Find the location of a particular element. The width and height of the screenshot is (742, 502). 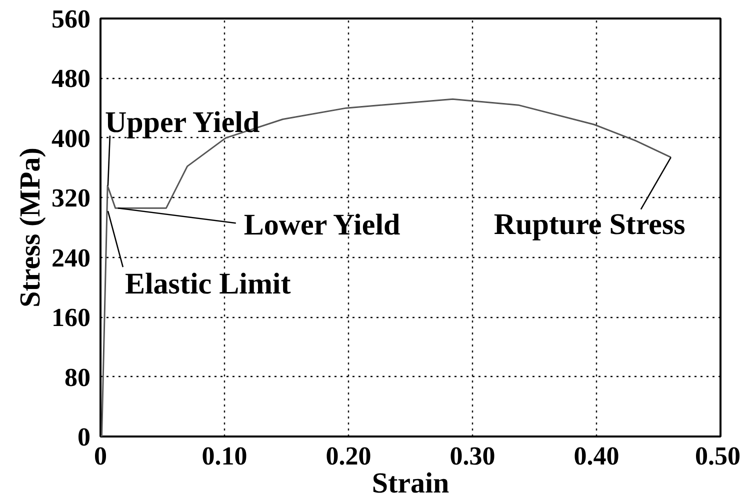

y-tick-label: 80 is located at coordinates (77, 377).